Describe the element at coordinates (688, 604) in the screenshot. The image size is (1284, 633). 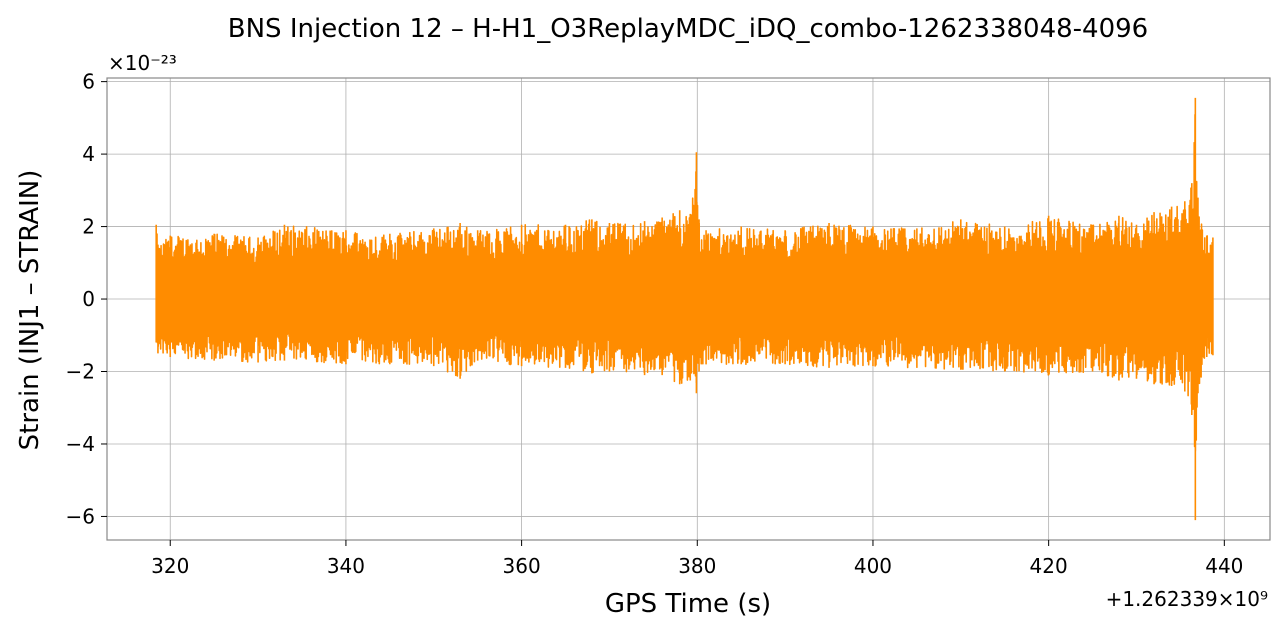
I see `x-axis-label: GPS Time (s)` at that location.